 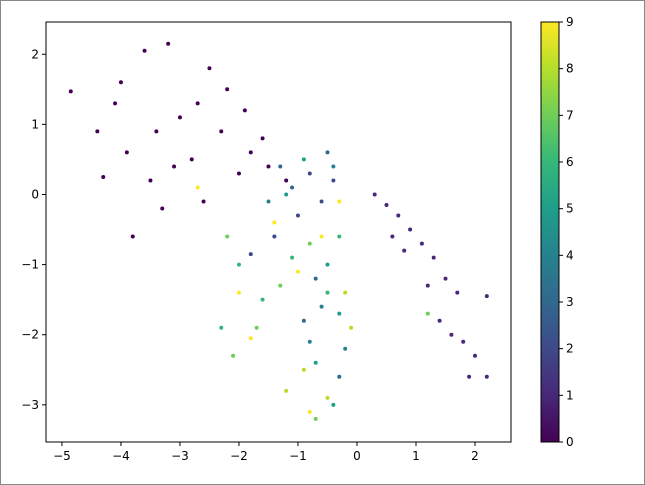 What do you see at coordinates (475, 456) in the screenshot?
I see `x-tick-label: 2` at bounding box center [475, 456].